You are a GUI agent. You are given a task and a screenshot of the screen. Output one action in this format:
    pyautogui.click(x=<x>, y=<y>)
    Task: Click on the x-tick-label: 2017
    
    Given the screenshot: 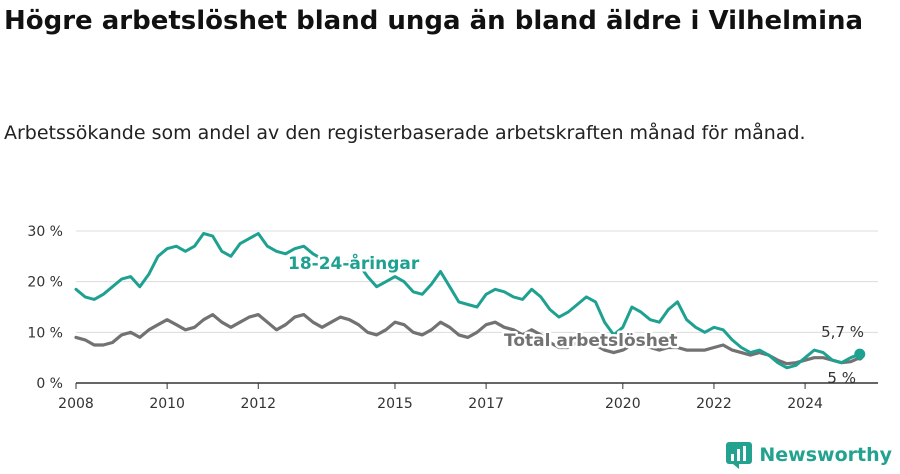 What is the action you would take?
    pyautogui.click(x=486, y=404)
    